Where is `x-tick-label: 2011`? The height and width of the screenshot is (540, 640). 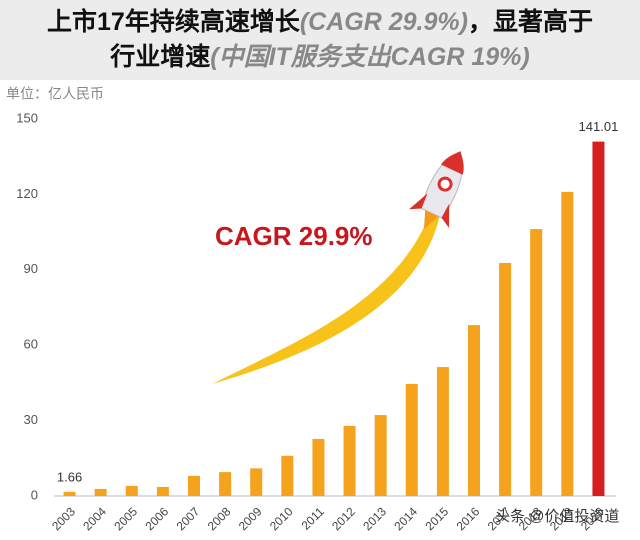 x-tick-label: 2011 is located at coordinates (313, 518).